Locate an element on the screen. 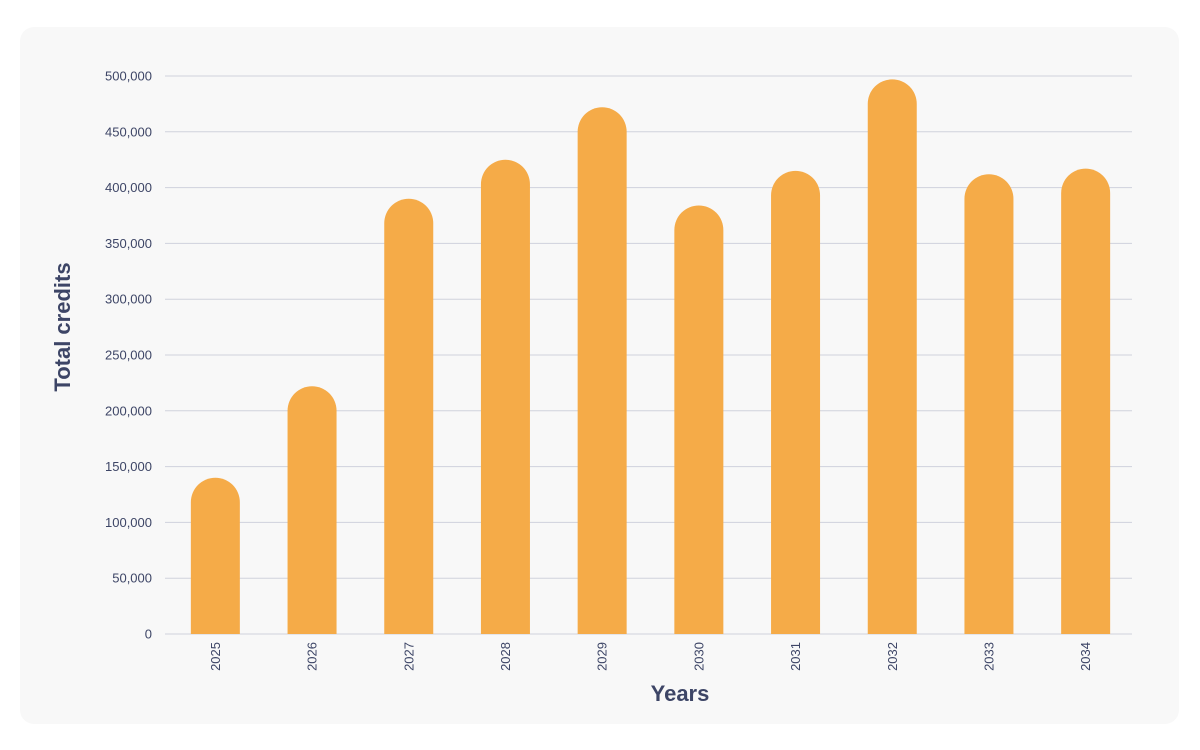 This screenshot has width=1200, height=750. x-tick-label: 2032 is located at coordinates (892, 656).